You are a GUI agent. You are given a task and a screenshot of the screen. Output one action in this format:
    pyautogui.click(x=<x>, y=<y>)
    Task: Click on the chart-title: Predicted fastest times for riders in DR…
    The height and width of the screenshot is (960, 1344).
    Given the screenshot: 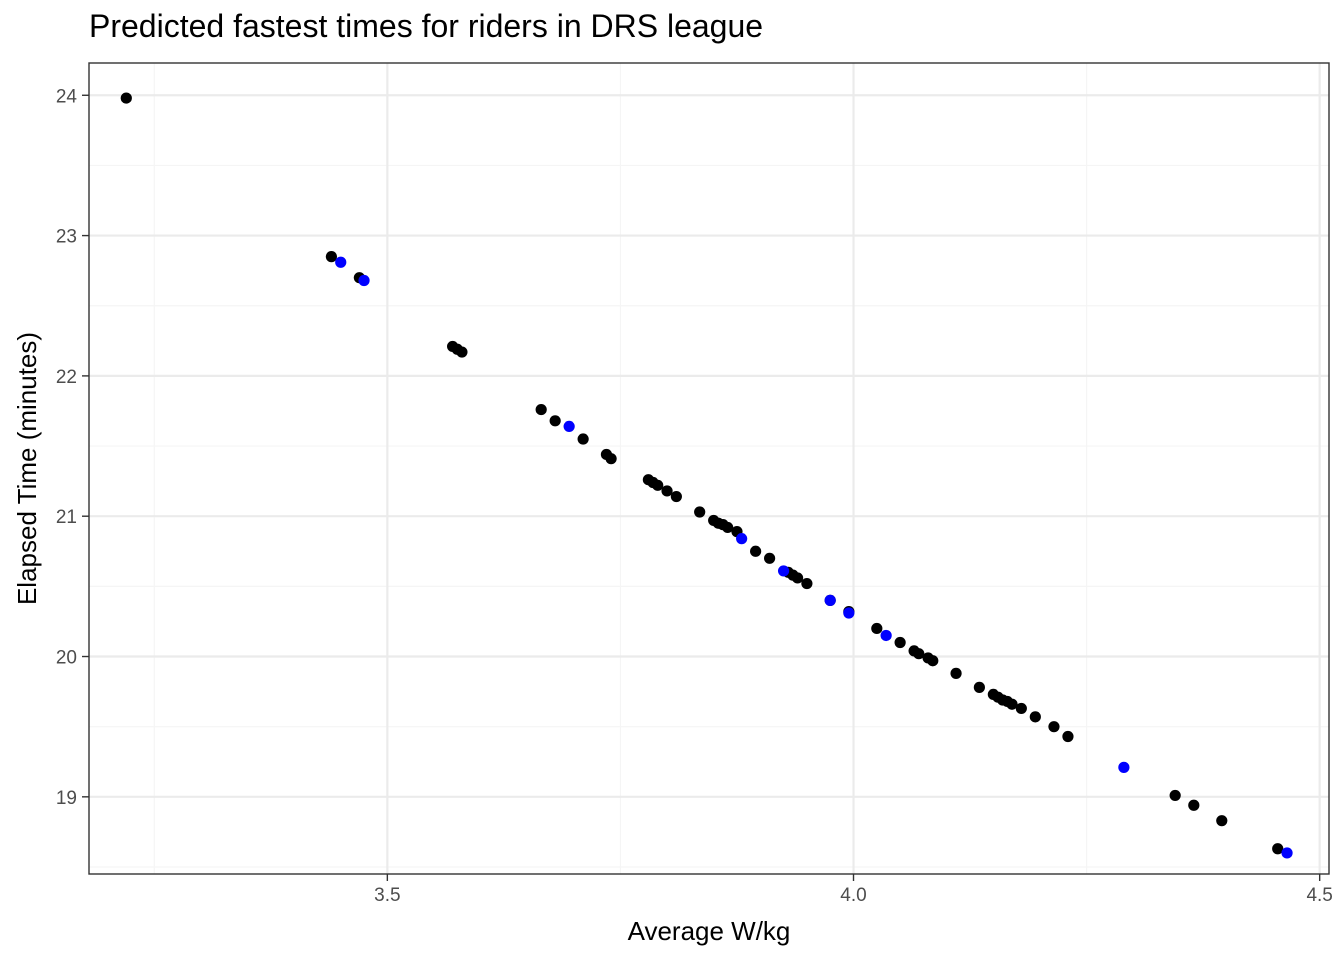 What is the action you would take?
    pyautogui.click(x=426, y=26)
    